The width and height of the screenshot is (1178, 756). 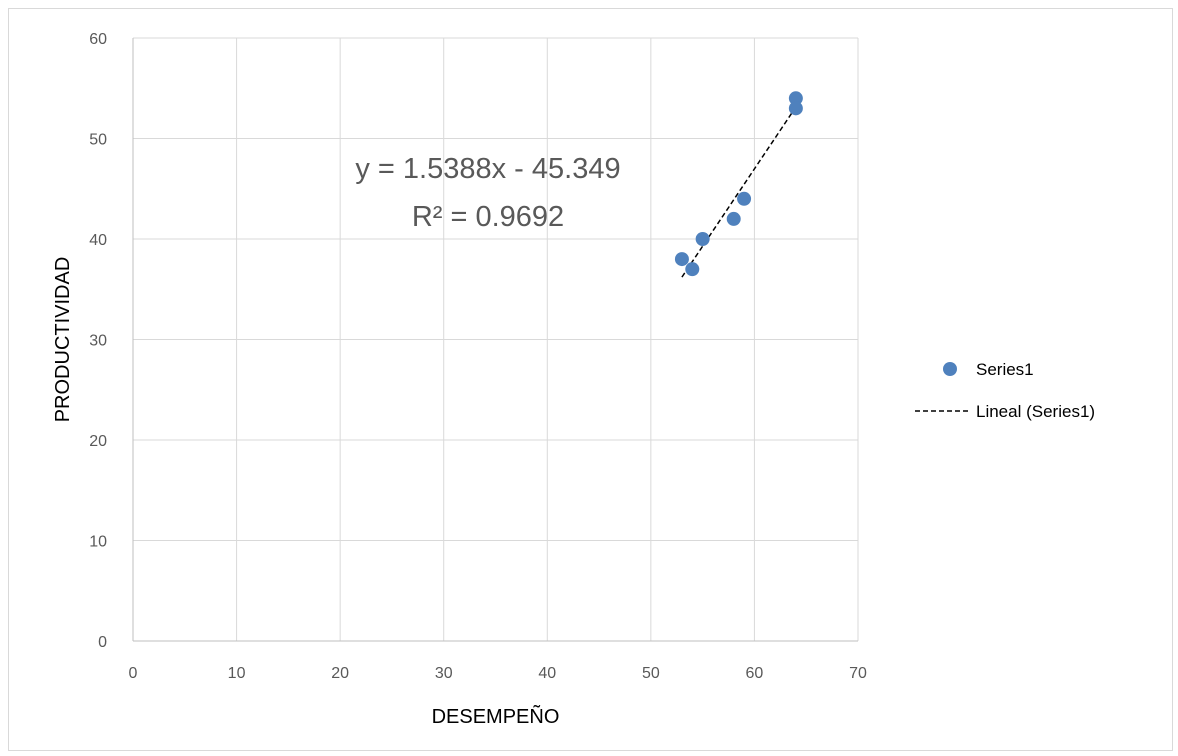 I want to click on trendline, so click(x=739, y=192).